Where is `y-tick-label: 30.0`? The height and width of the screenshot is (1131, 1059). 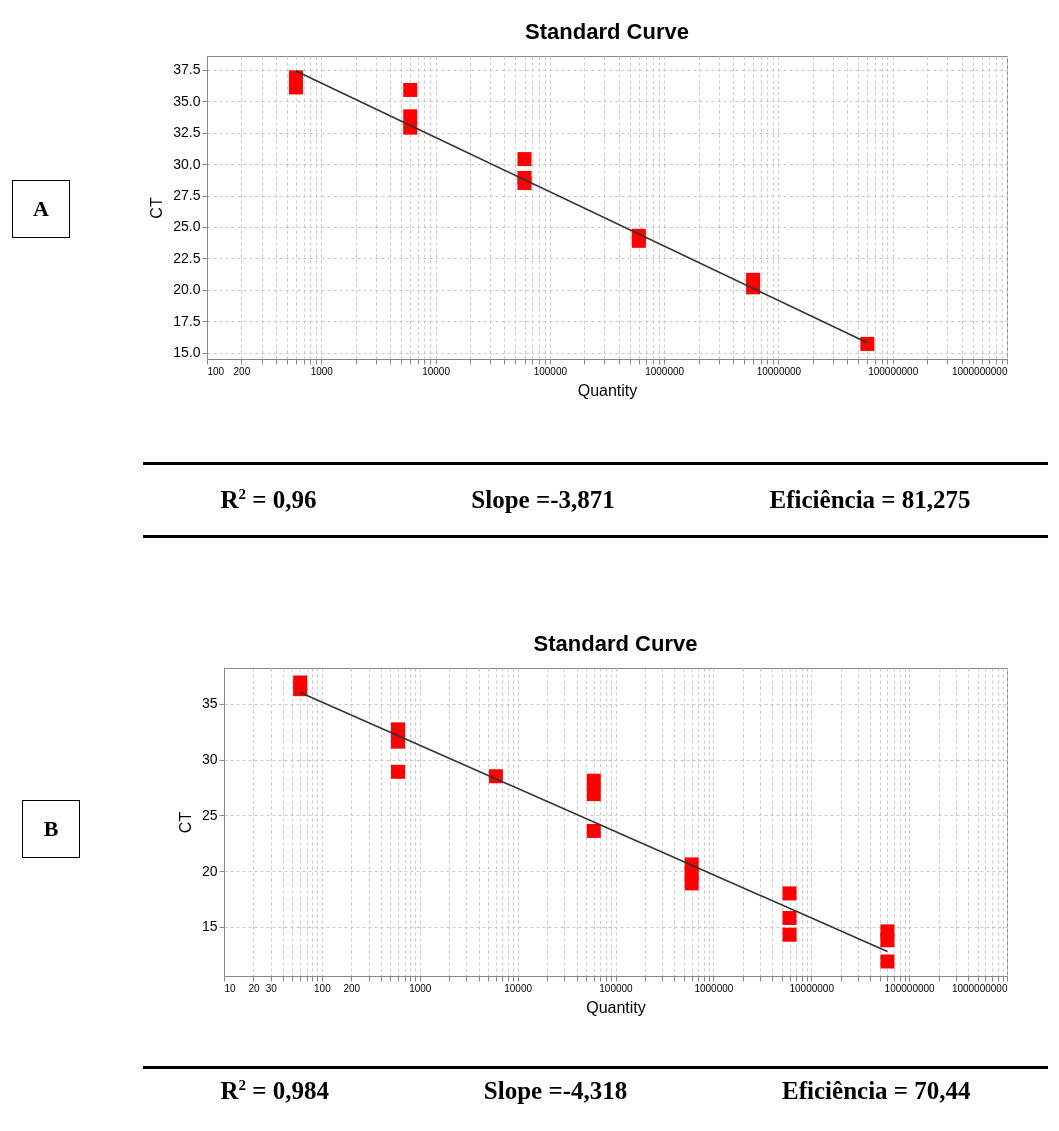
y-tick-label: 30.0 is located at coordinates (187, 163).